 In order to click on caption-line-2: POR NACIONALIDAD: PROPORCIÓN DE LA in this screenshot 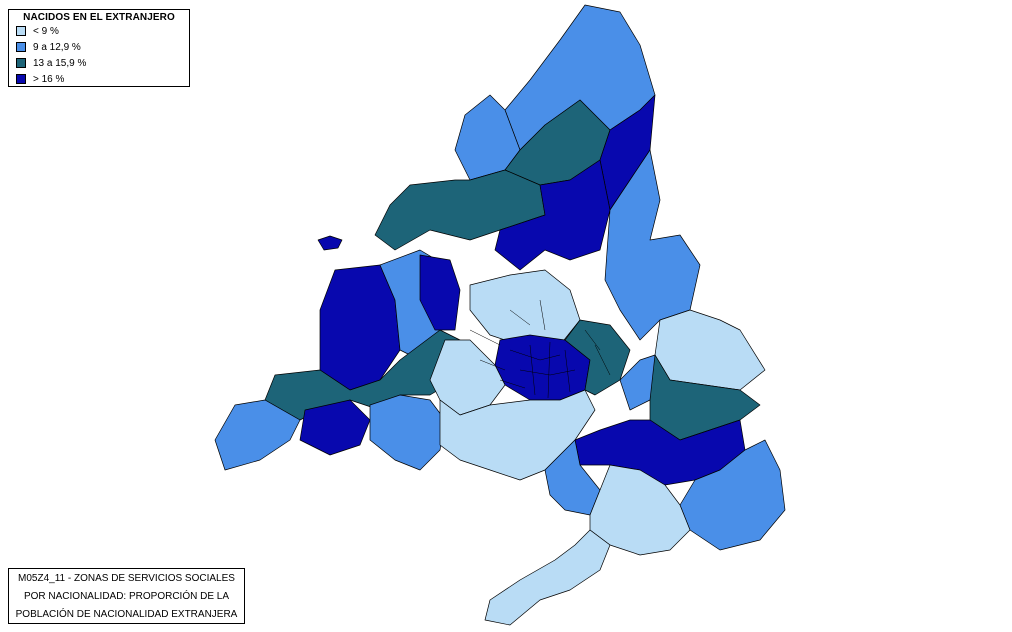, I will do `click(126, 596)`.